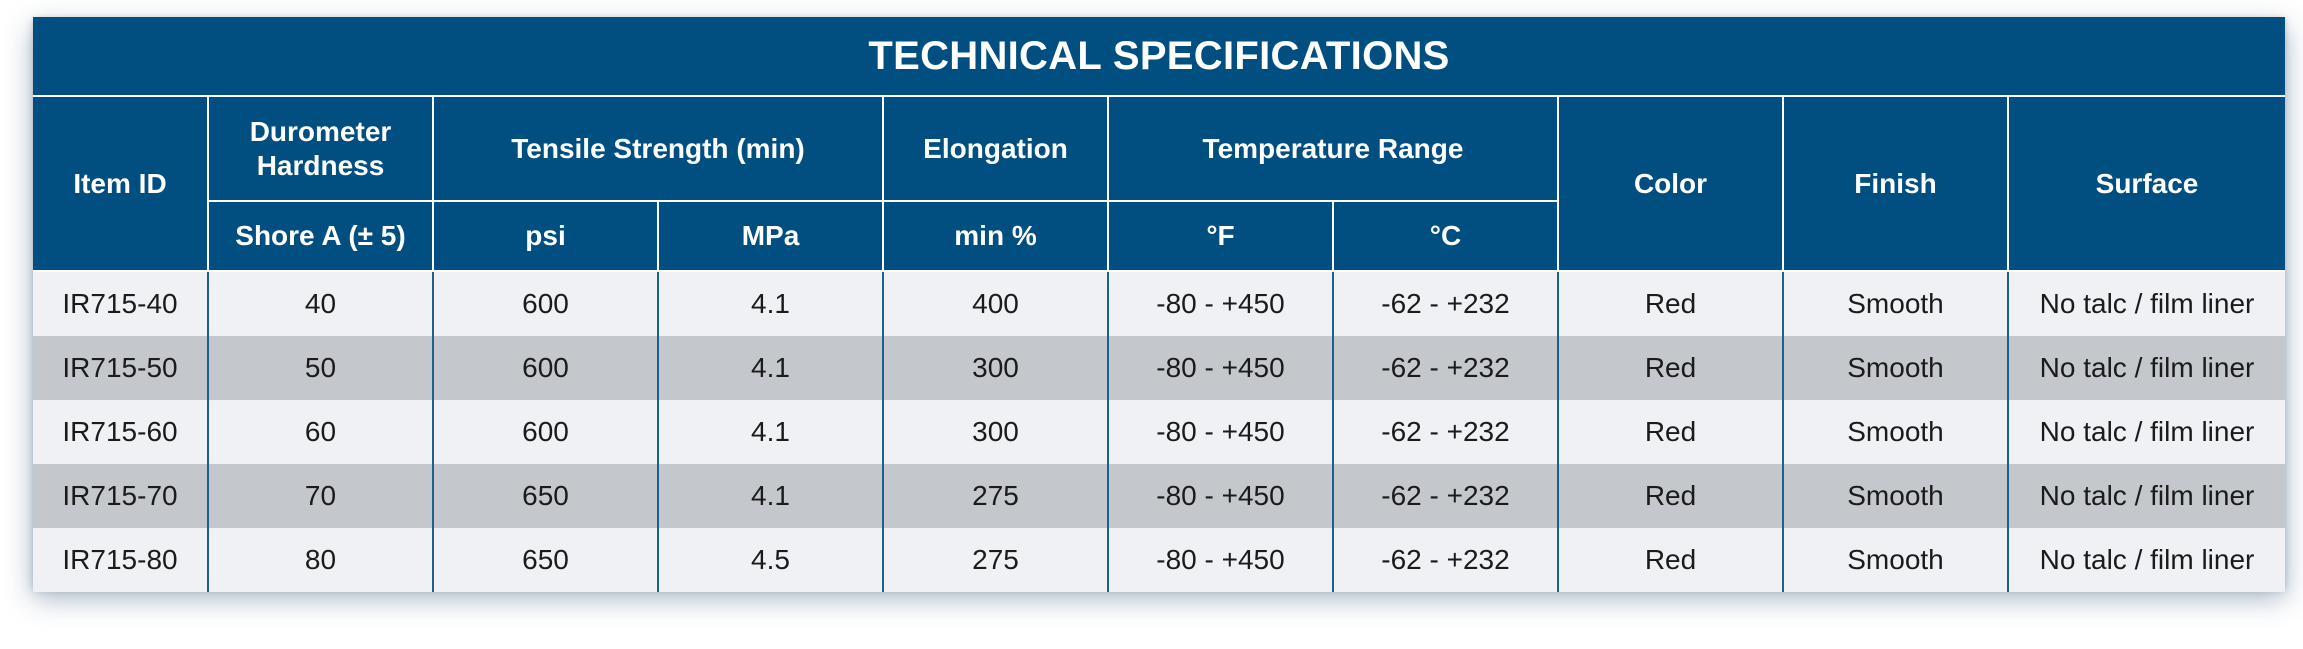 The height and width of the screenshot is (649, 2303). What do you see at coordinates (121, 368) in the screenshot?
I see `cell-item-id: IR715-50` at bounding box center [121, 368].